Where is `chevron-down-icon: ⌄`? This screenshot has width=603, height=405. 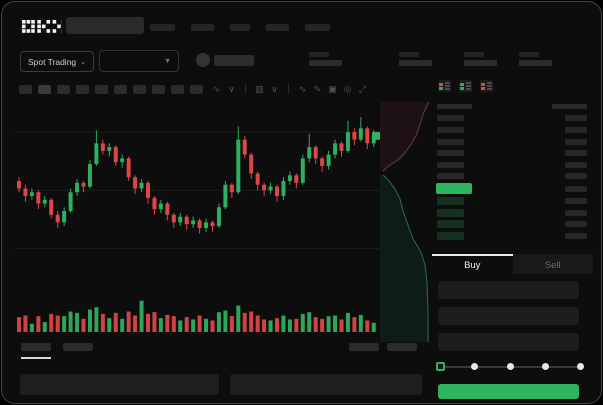 chevron-down-icon: ⌄ is located at coordinates (83, 62).